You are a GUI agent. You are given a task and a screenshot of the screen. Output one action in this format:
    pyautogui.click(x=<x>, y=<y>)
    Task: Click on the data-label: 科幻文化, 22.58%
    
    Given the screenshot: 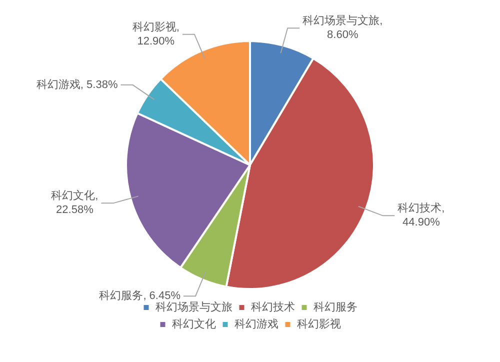 What is the action you would take?
    pyautogui.click(x=74, y=202)
    